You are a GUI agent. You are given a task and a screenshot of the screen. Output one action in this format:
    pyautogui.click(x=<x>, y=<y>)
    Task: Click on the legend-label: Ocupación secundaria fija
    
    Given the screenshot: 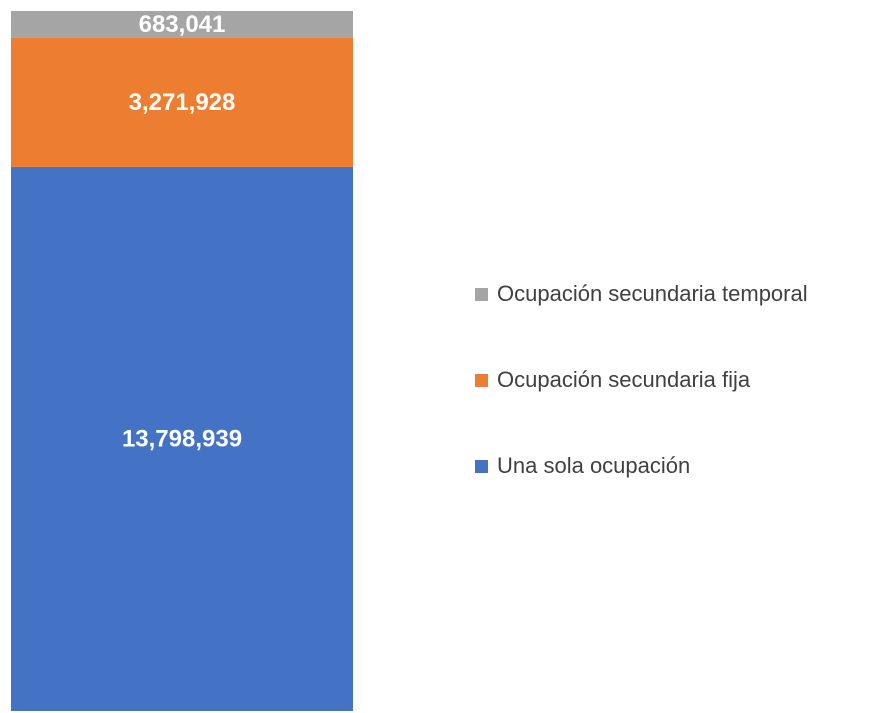 What is the action you would take?
    pyautogui.click(x=624, y=379)
    